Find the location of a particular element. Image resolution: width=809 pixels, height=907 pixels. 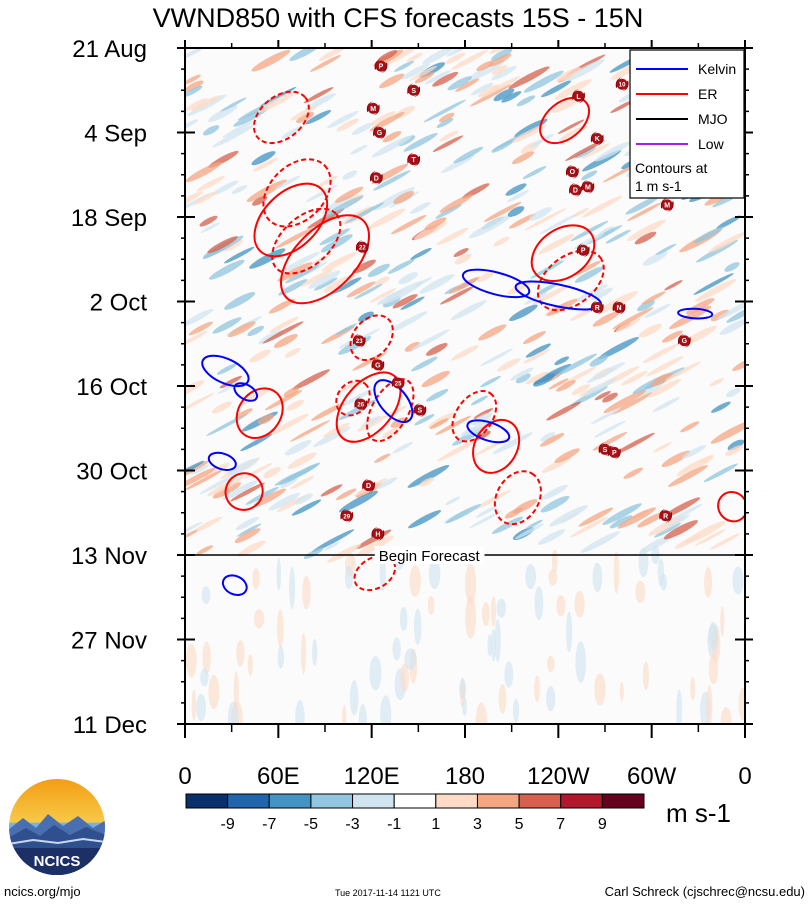

y-tick-label: 4 Sep is located at coordinates (115, 134).